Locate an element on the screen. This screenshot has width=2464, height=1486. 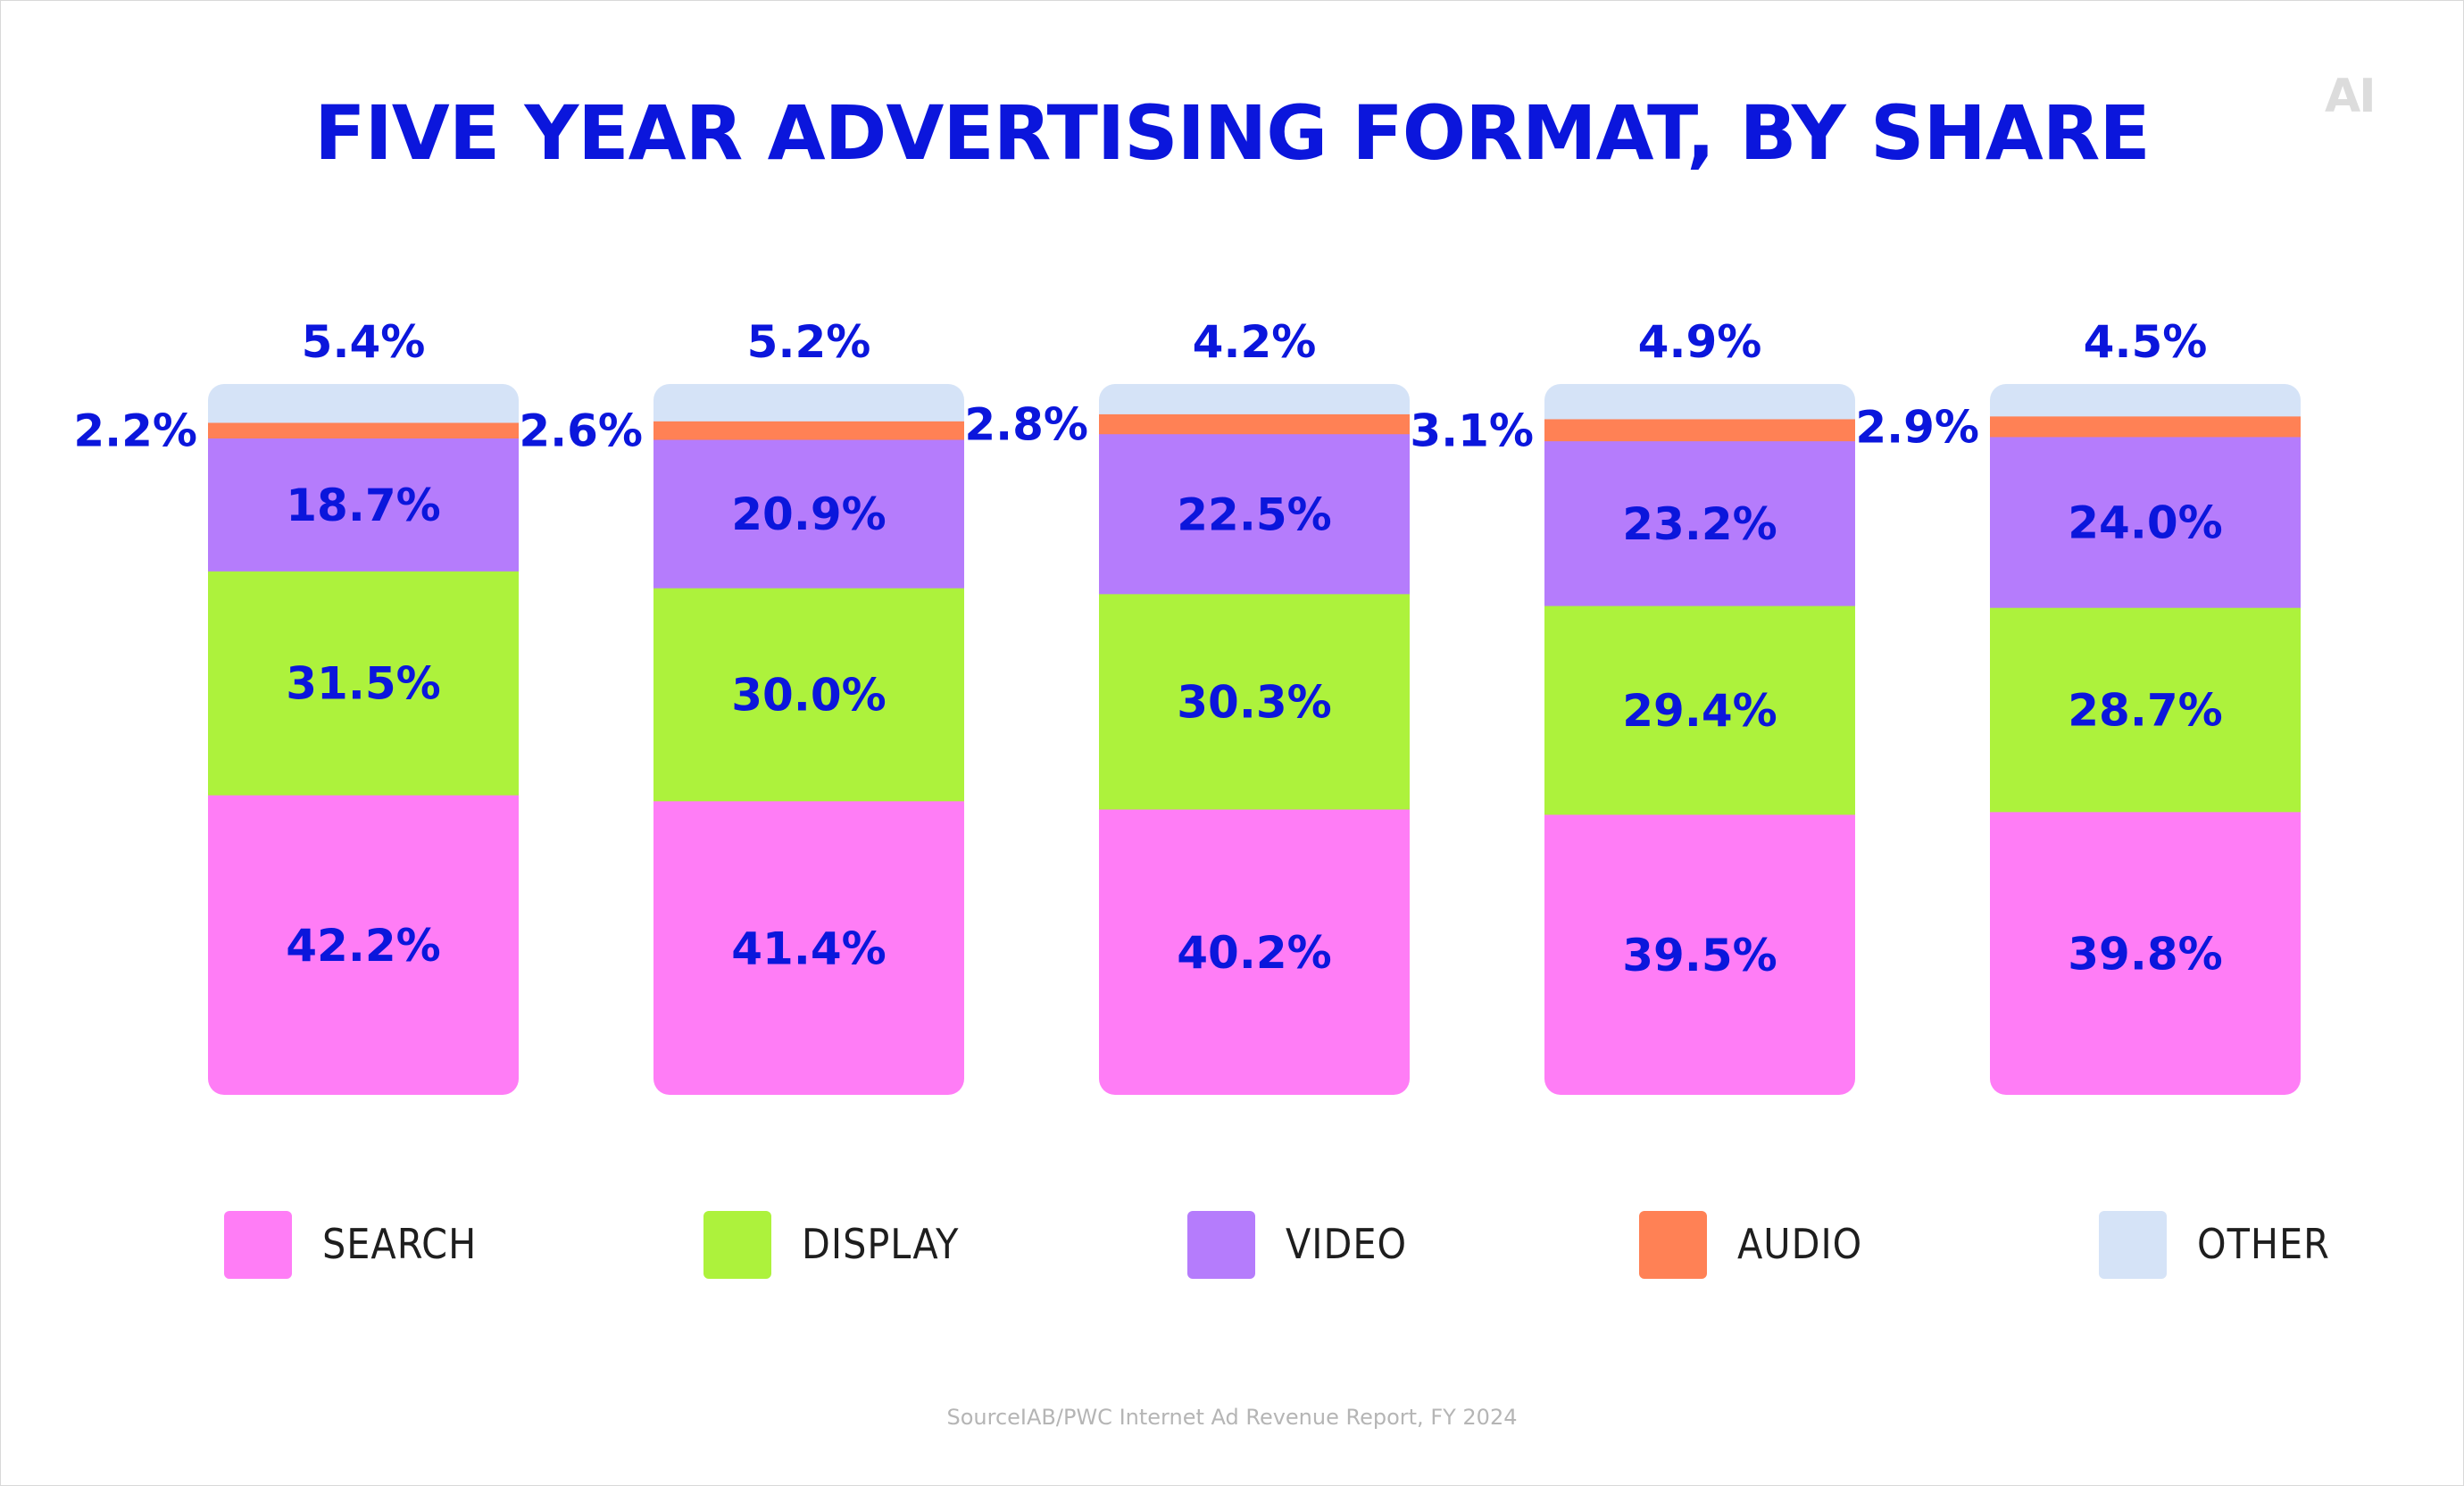
data-label-search: 39.5% is located at coordinates (1699, 955).